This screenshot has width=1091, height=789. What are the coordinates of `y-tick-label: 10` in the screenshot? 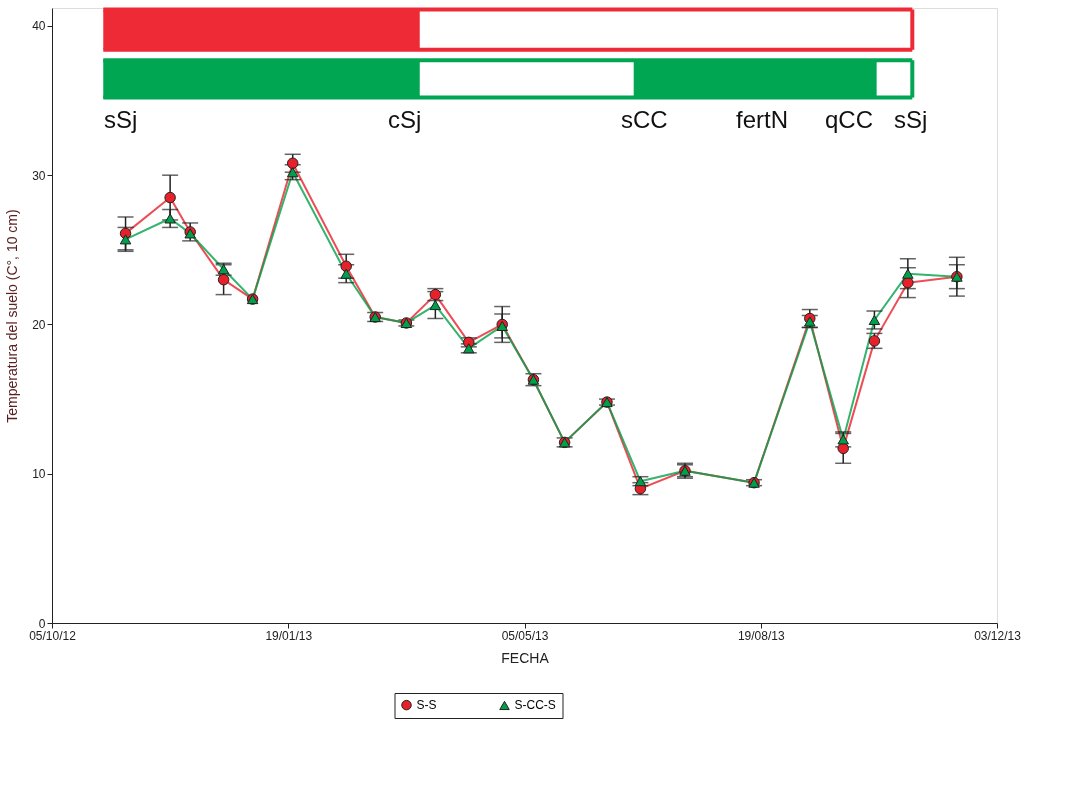 It's located at (39, 474).